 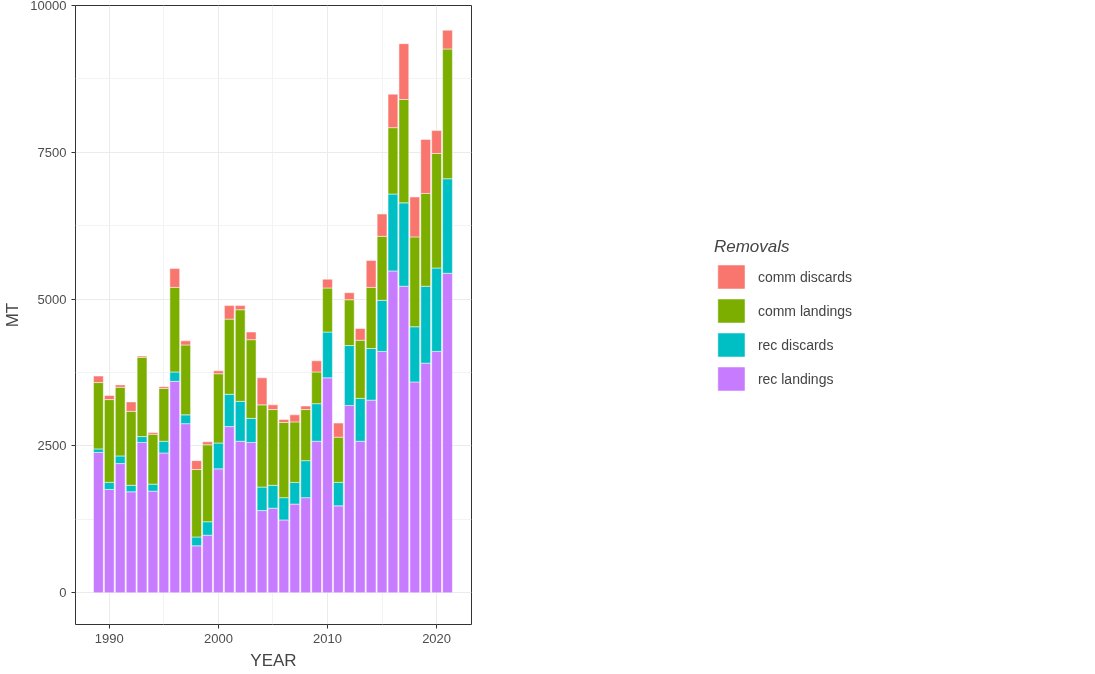 What do you see at coordinates (752, 246) in the screenshot?
I see `legend-title: Removals` at bounding box center [752, 246].